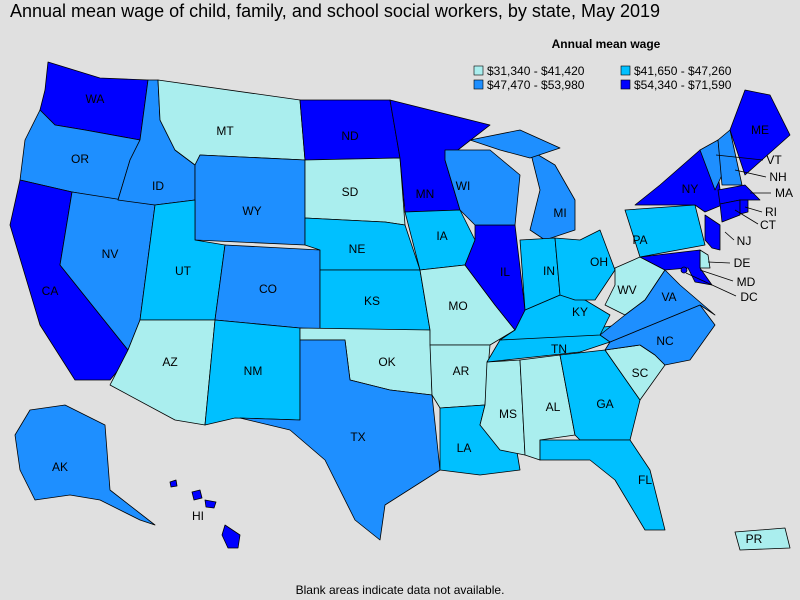 This screenshot has width=800, height=600. I want to click on state-label: NV, so click(110, 254).